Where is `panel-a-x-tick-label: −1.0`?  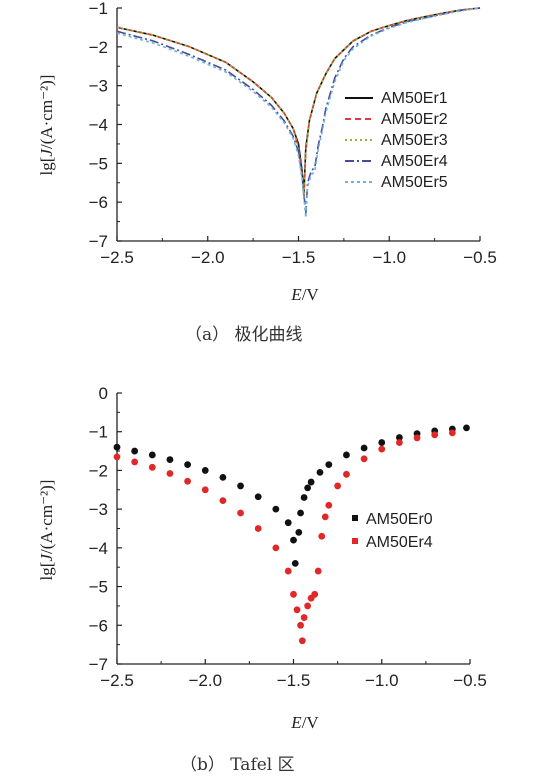
panel-a-x-tick-label: −1.0 is located at coordinates (389, 257).